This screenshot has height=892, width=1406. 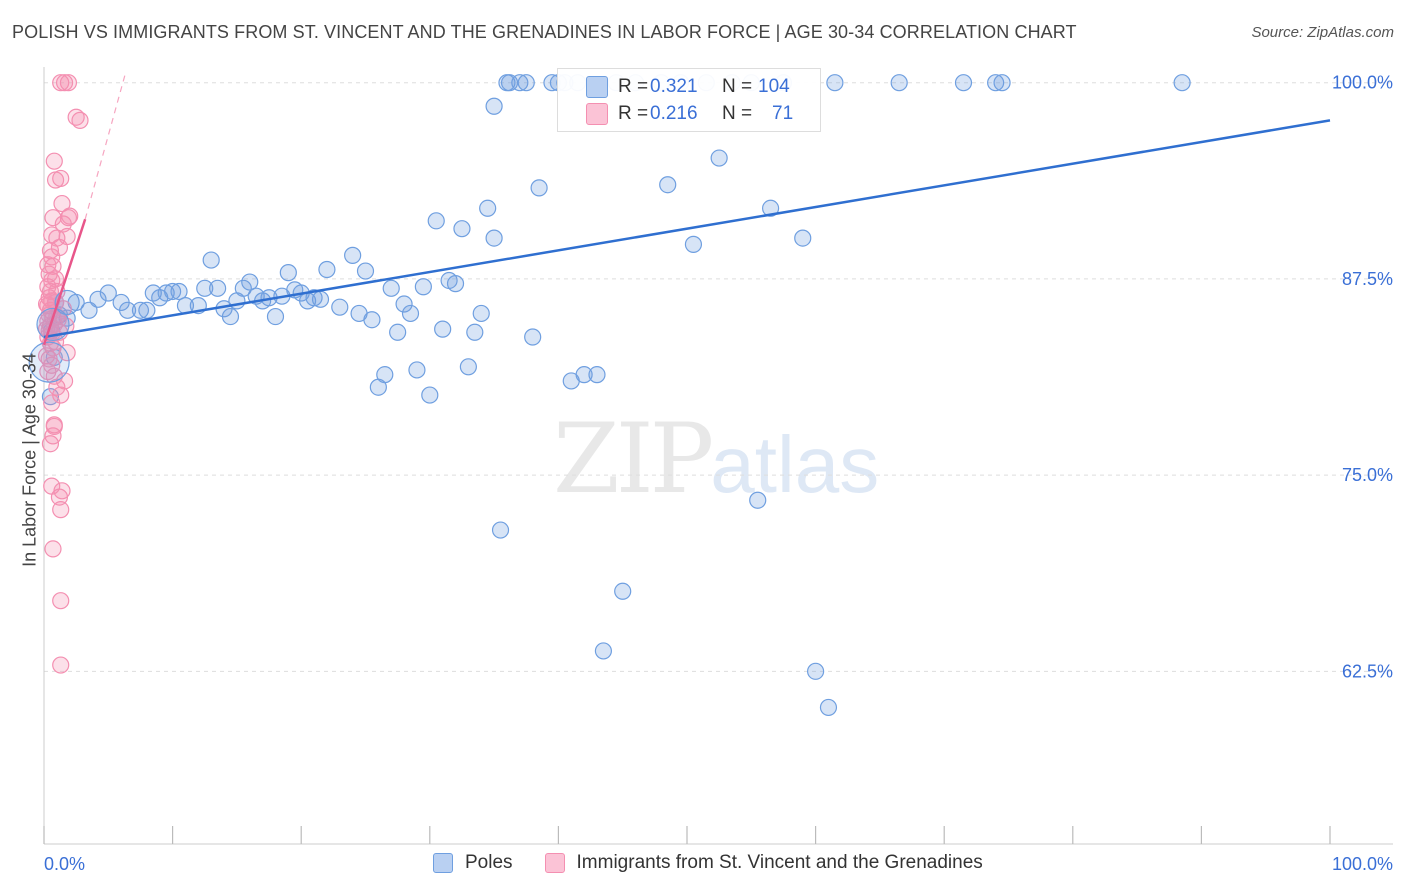 What do you see at coordinates (105, 147) in the screenshot?
I see `immigrants-trend-extension` at bounding box center [105, 147].